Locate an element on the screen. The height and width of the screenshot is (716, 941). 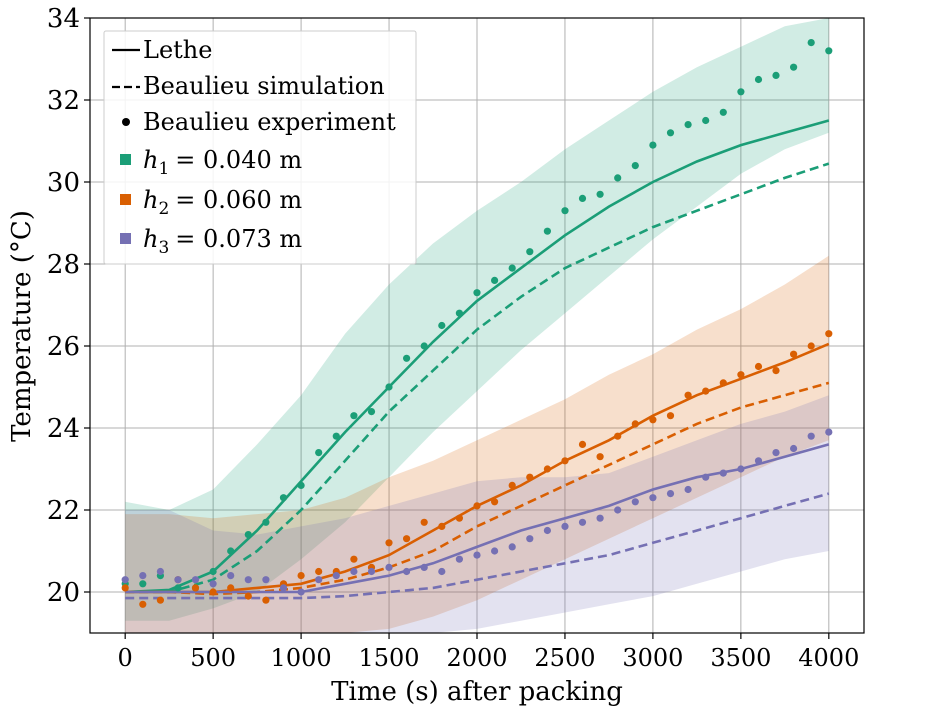
x-tick-label: 4000 is located at coordinates (828, 658).